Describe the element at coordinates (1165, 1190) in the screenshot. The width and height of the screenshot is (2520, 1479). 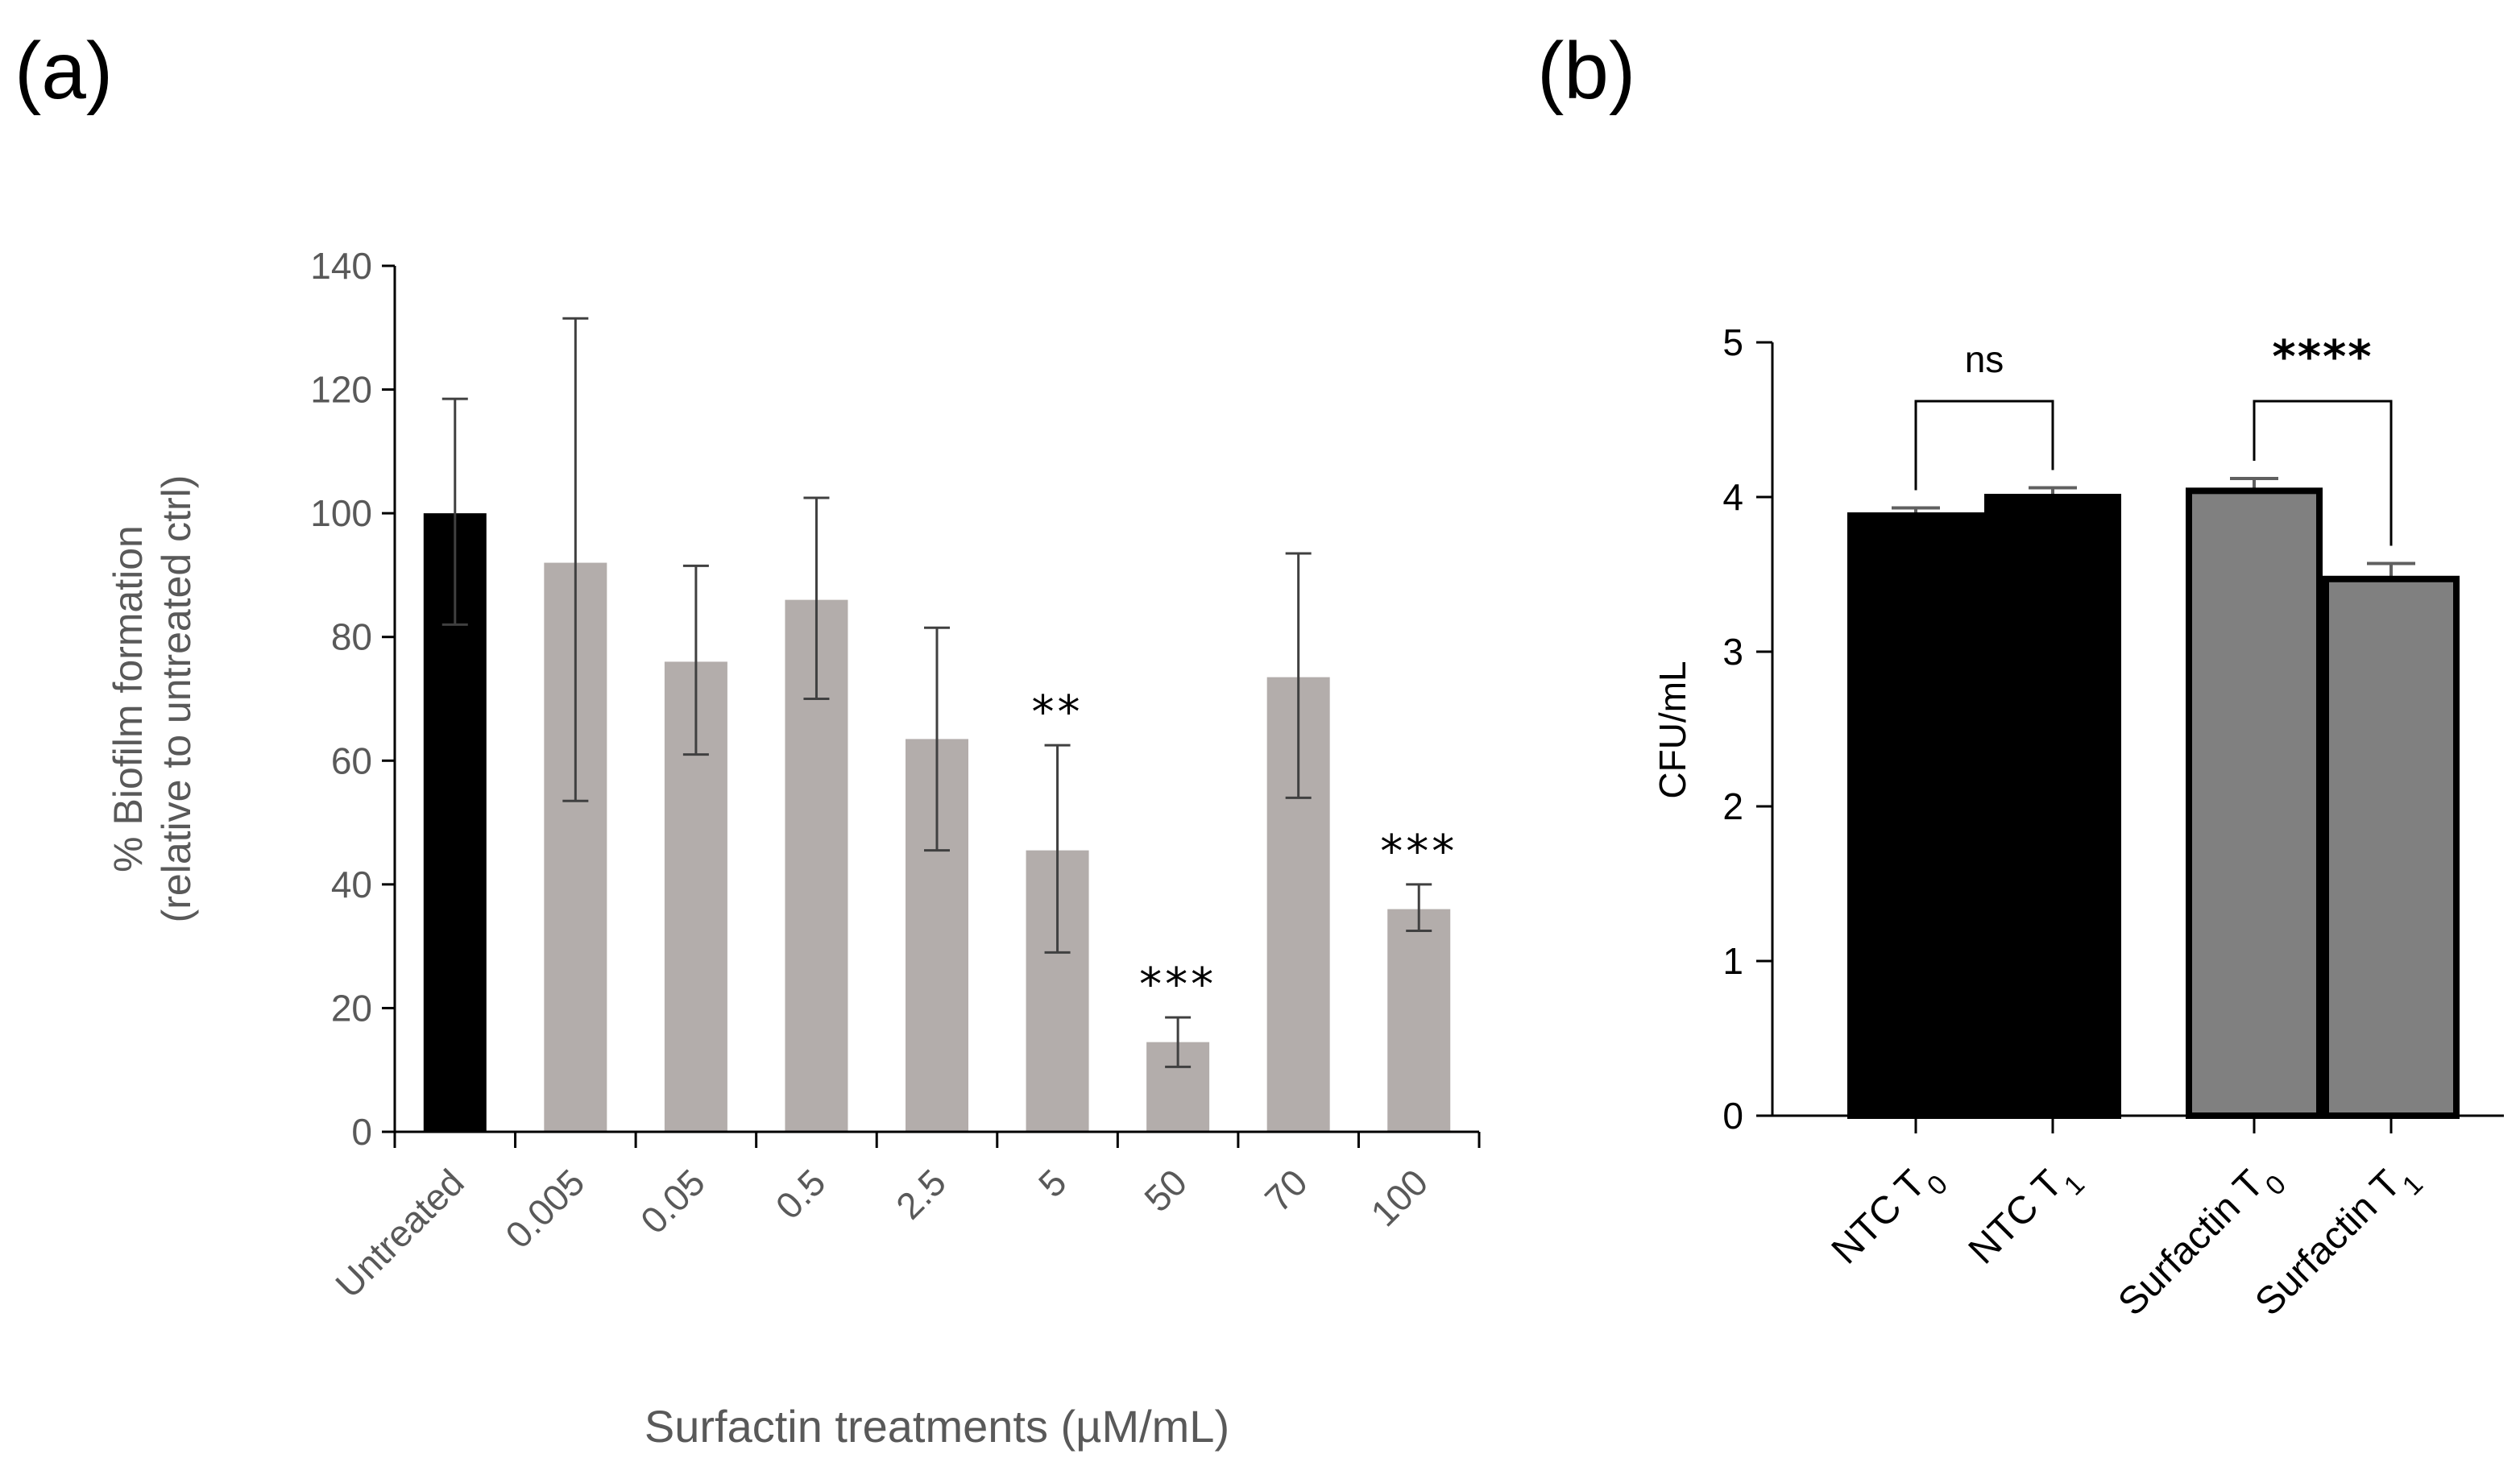
I see `chart-a-x-tick-label: 50` at that location.